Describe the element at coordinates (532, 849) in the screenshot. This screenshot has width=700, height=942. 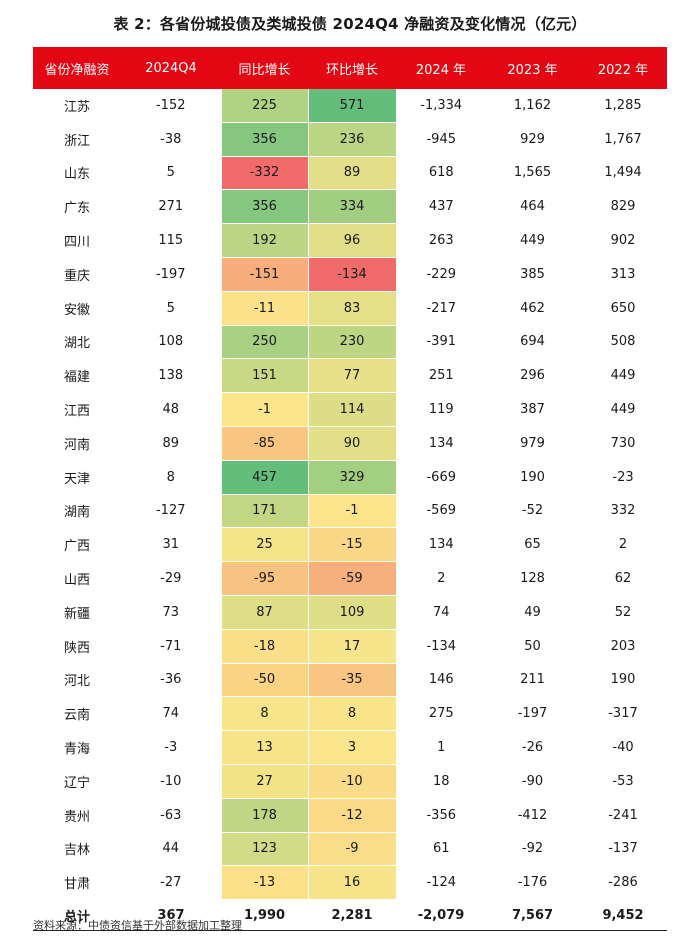
I see `y2023-cell: -92` at that location.